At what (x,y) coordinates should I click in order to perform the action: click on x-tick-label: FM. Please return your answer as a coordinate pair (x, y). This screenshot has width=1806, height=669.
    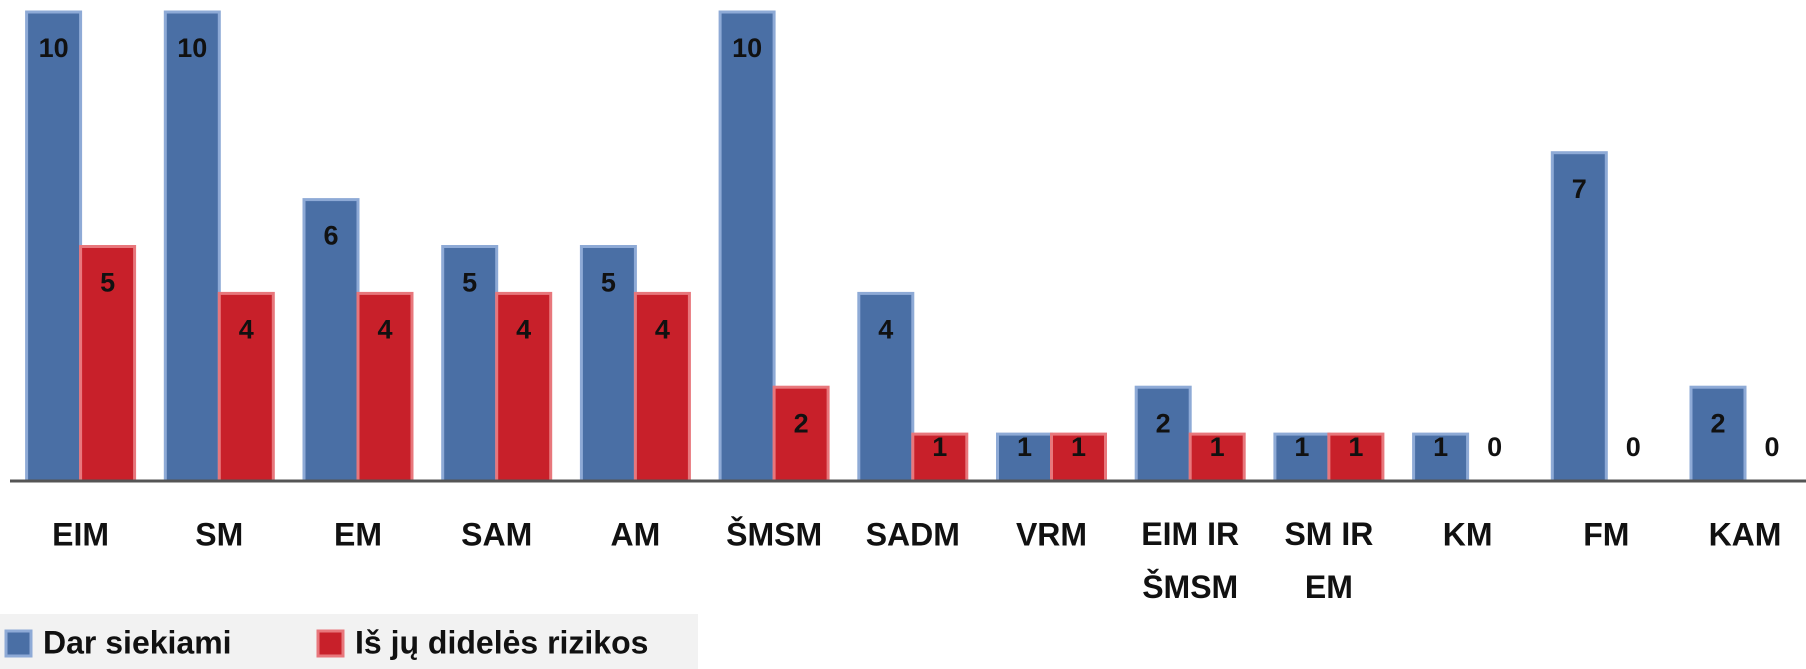
    Looking at the image, I should click on (1606, 534).